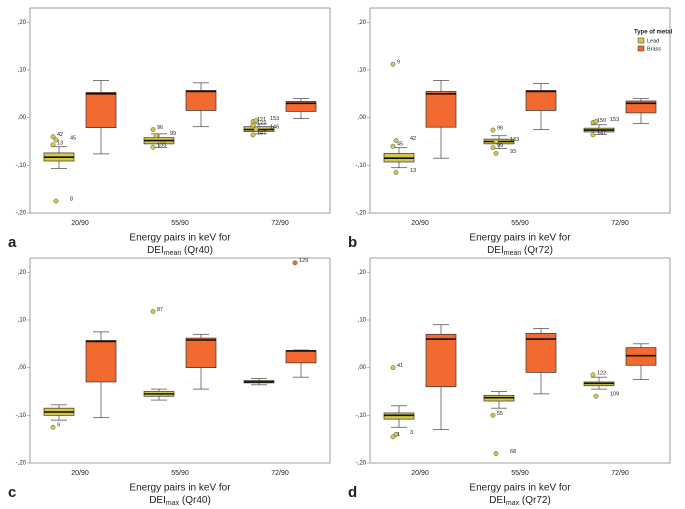  Describe the element at coordinates (520, 238) in the screenshot. I see `x-axis-label: Energy pairs in keV for` at that location.